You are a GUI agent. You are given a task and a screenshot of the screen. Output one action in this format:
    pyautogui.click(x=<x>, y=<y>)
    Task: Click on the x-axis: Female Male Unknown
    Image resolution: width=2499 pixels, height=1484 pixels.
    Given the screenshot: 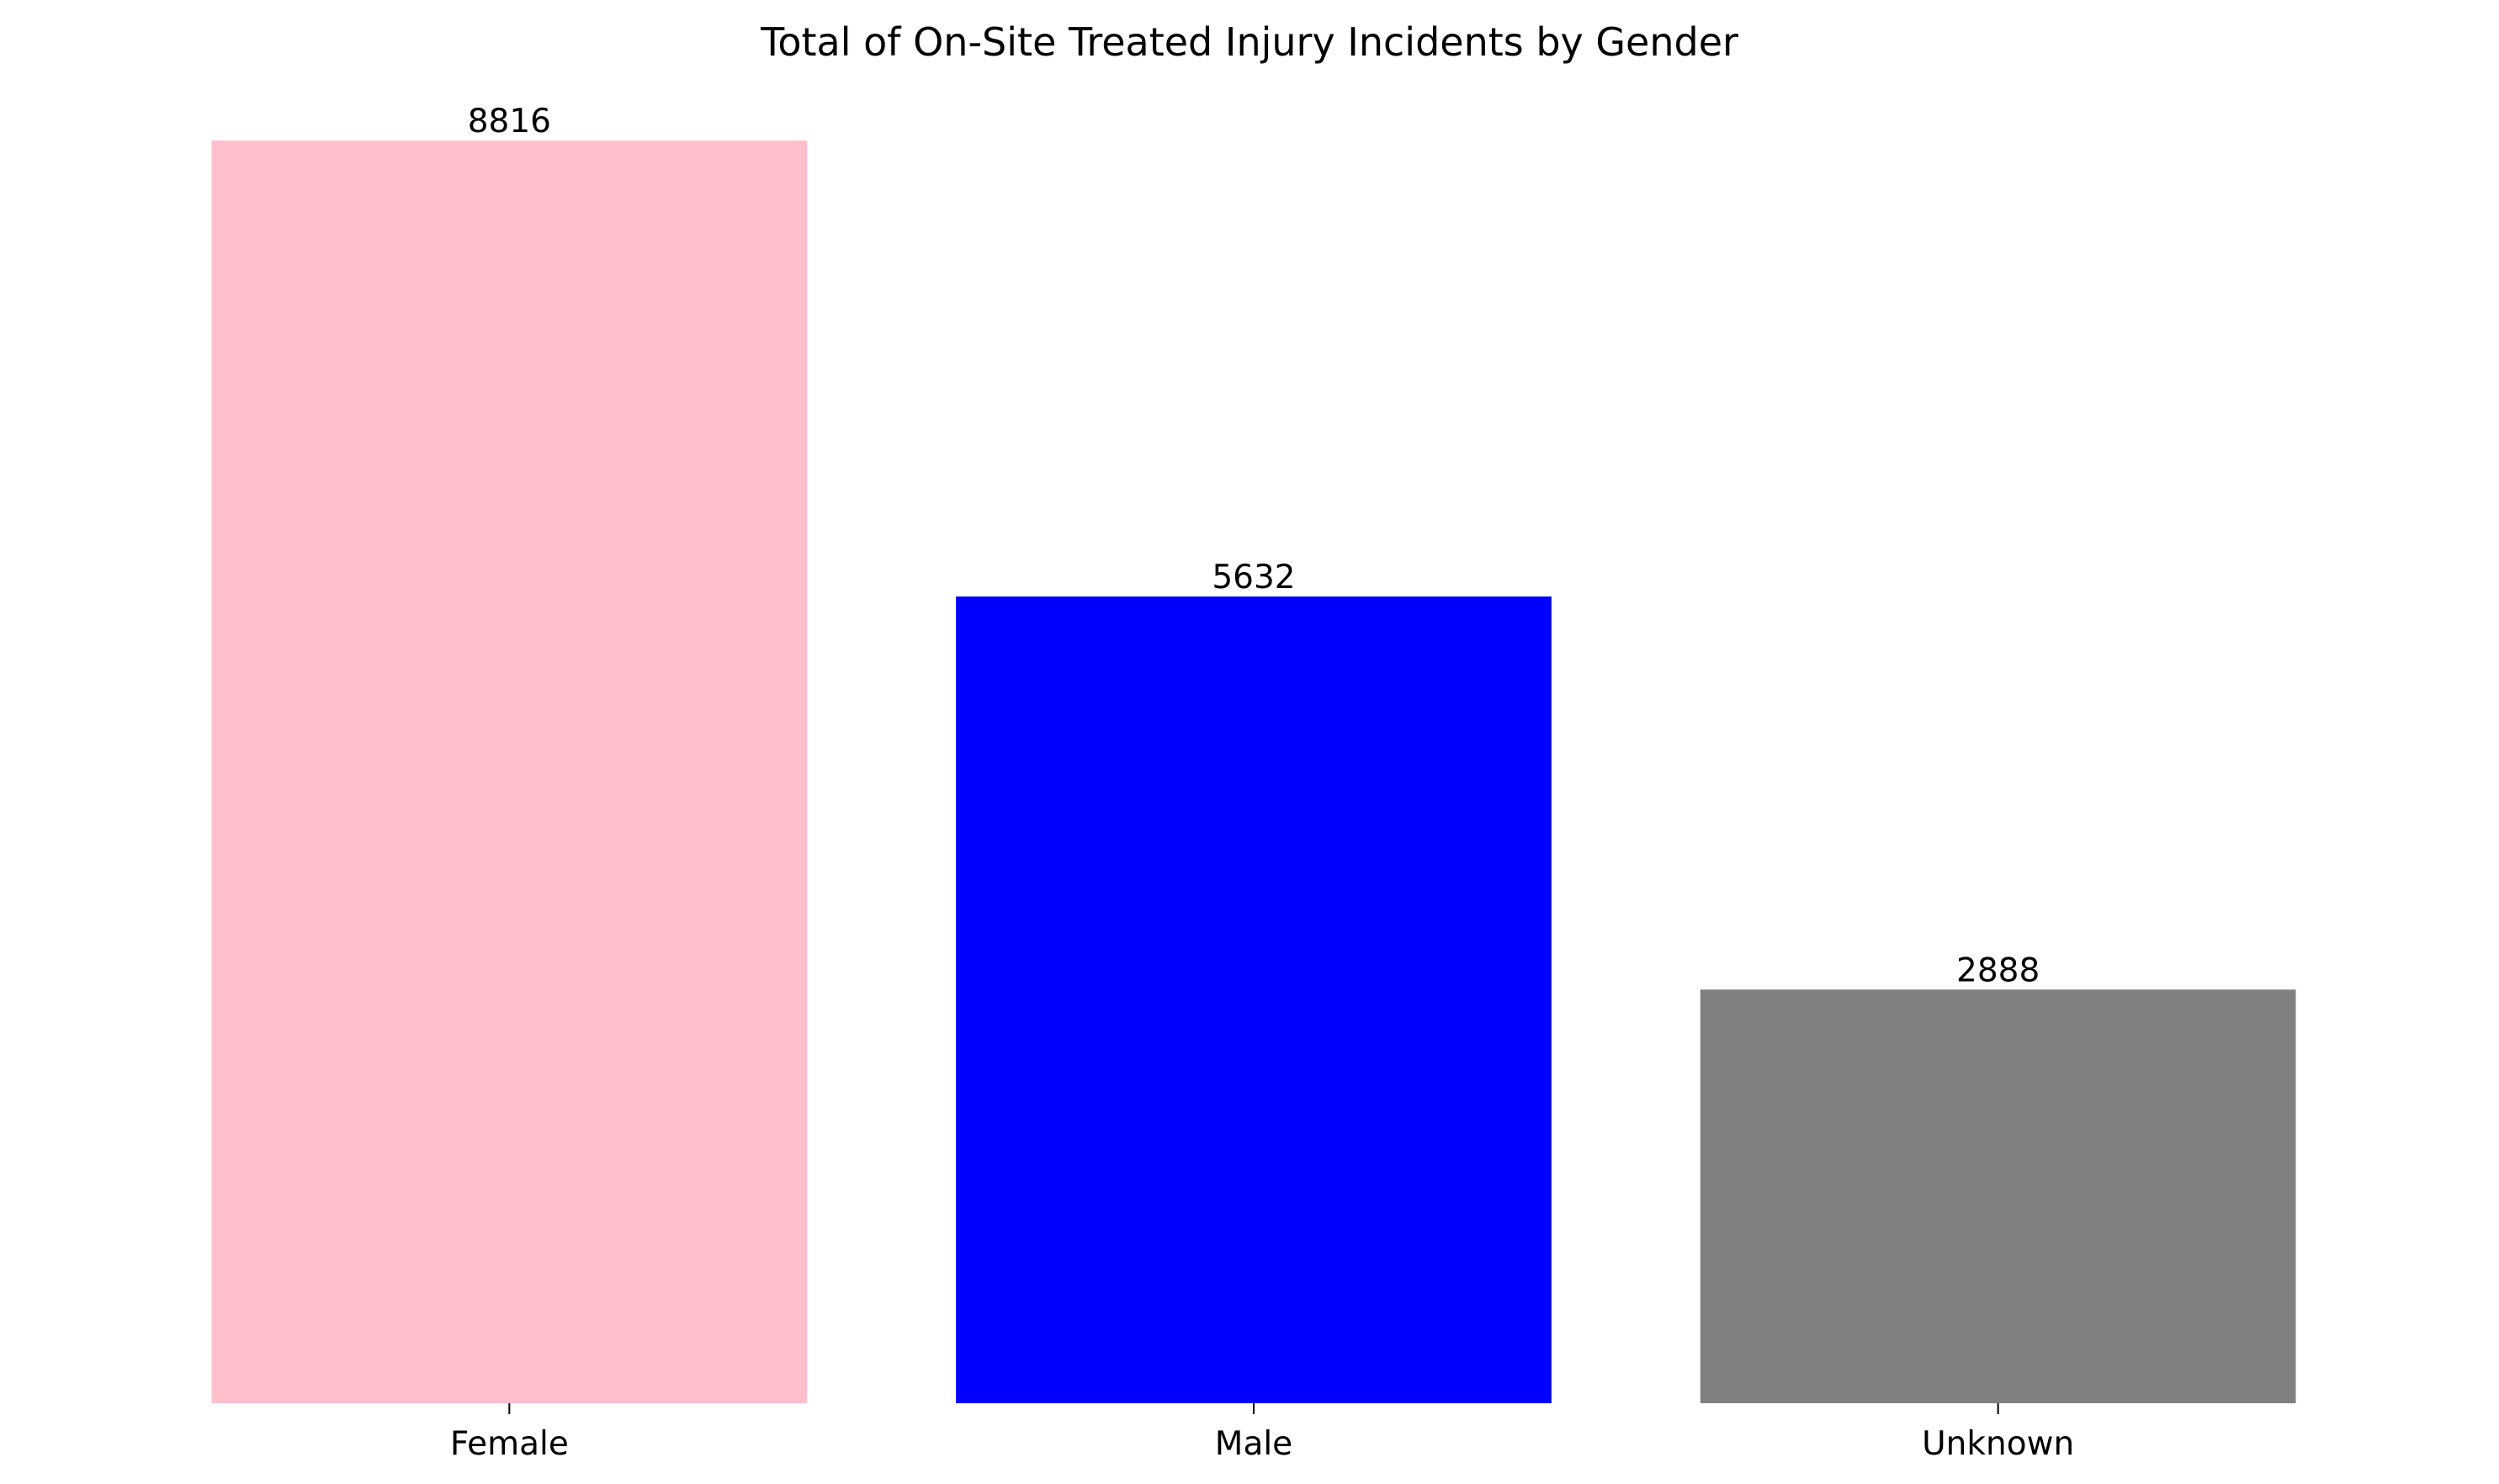 What is the action you would take?
    pyautogui.click(x=1262, y=1433)
    